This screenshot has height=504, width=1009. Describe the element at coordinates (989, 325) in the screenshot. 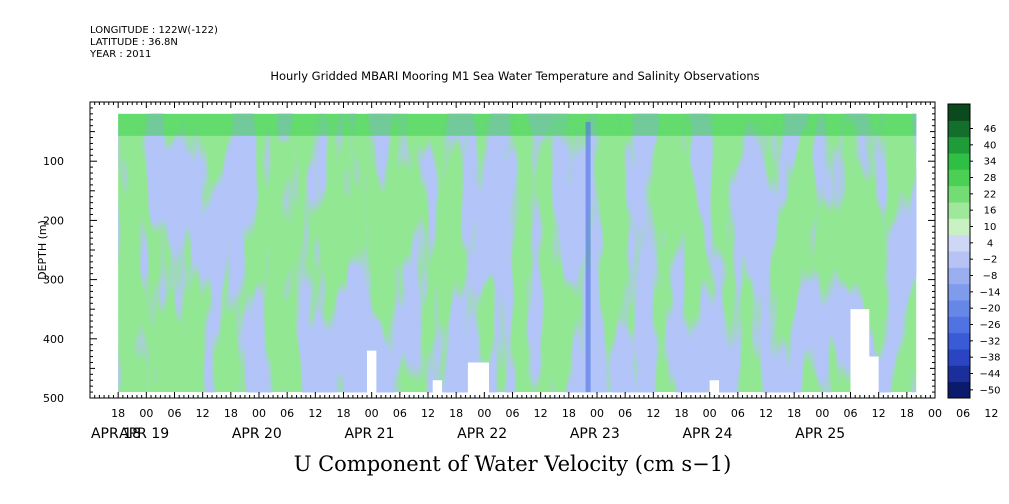

I see `colorbar-label: −26` at that location.